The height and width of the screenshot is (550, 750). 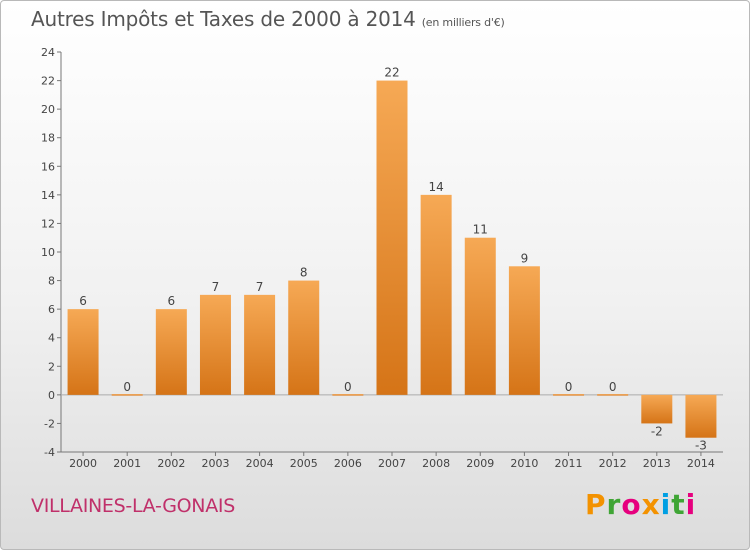 What do you see at coordinates (348, 463) in the screenshot?
I see `x-tick-label: 2006` at bounding box center [348, 463].